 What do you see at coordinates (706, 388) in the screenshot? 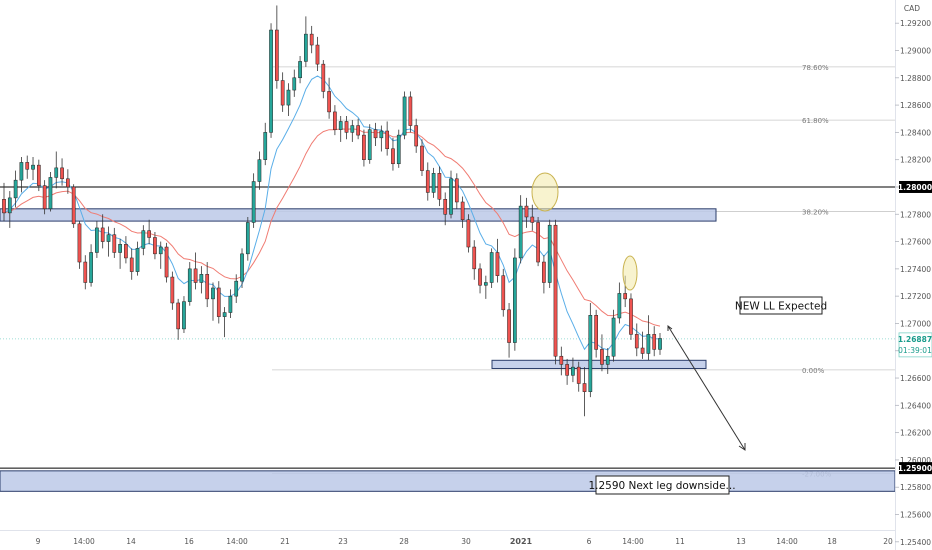
I see `projection-arrow-line` at bounding box center [706, 388].